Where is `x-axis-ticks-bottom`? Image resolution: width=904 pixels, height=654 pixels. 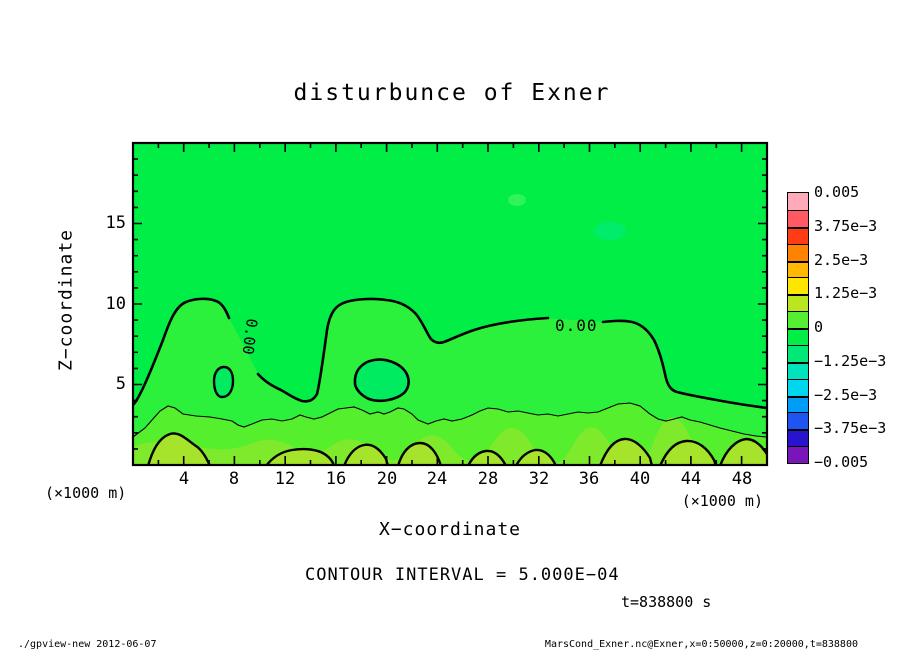 x-axis-ticks-bottom is located at coordinates (450, 460).